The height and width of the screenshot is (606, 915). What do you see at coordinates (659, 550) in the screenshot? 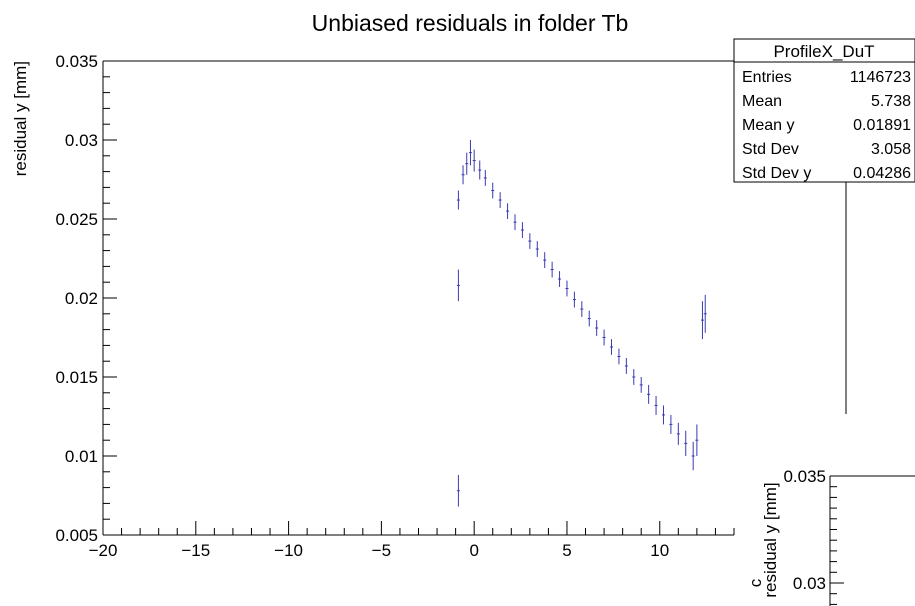
I see `x-tick-label: 10` at bounding box center [659, 550].